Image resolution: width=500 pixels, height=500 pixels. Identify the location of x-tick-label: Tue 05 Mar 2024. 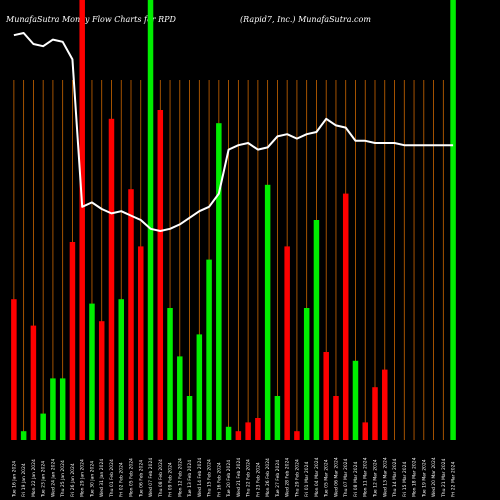
(327, 478).